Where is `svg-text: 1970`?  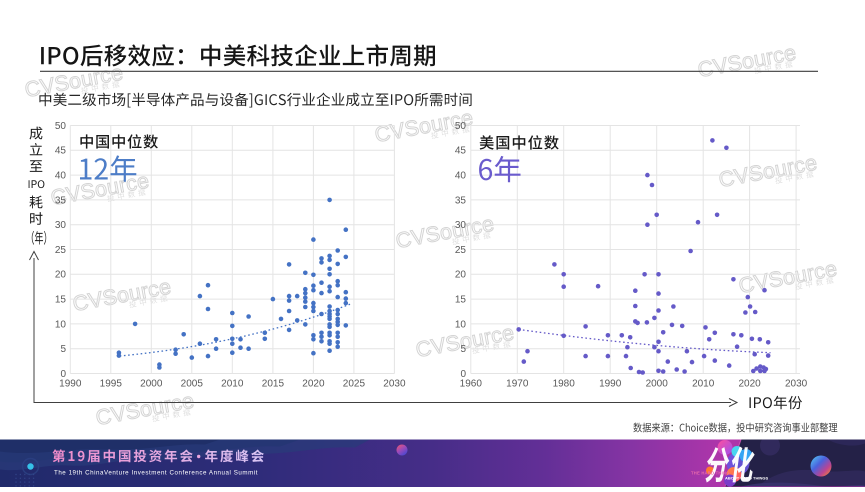 svg-text: 1970 is located at coordinates (517, 383).